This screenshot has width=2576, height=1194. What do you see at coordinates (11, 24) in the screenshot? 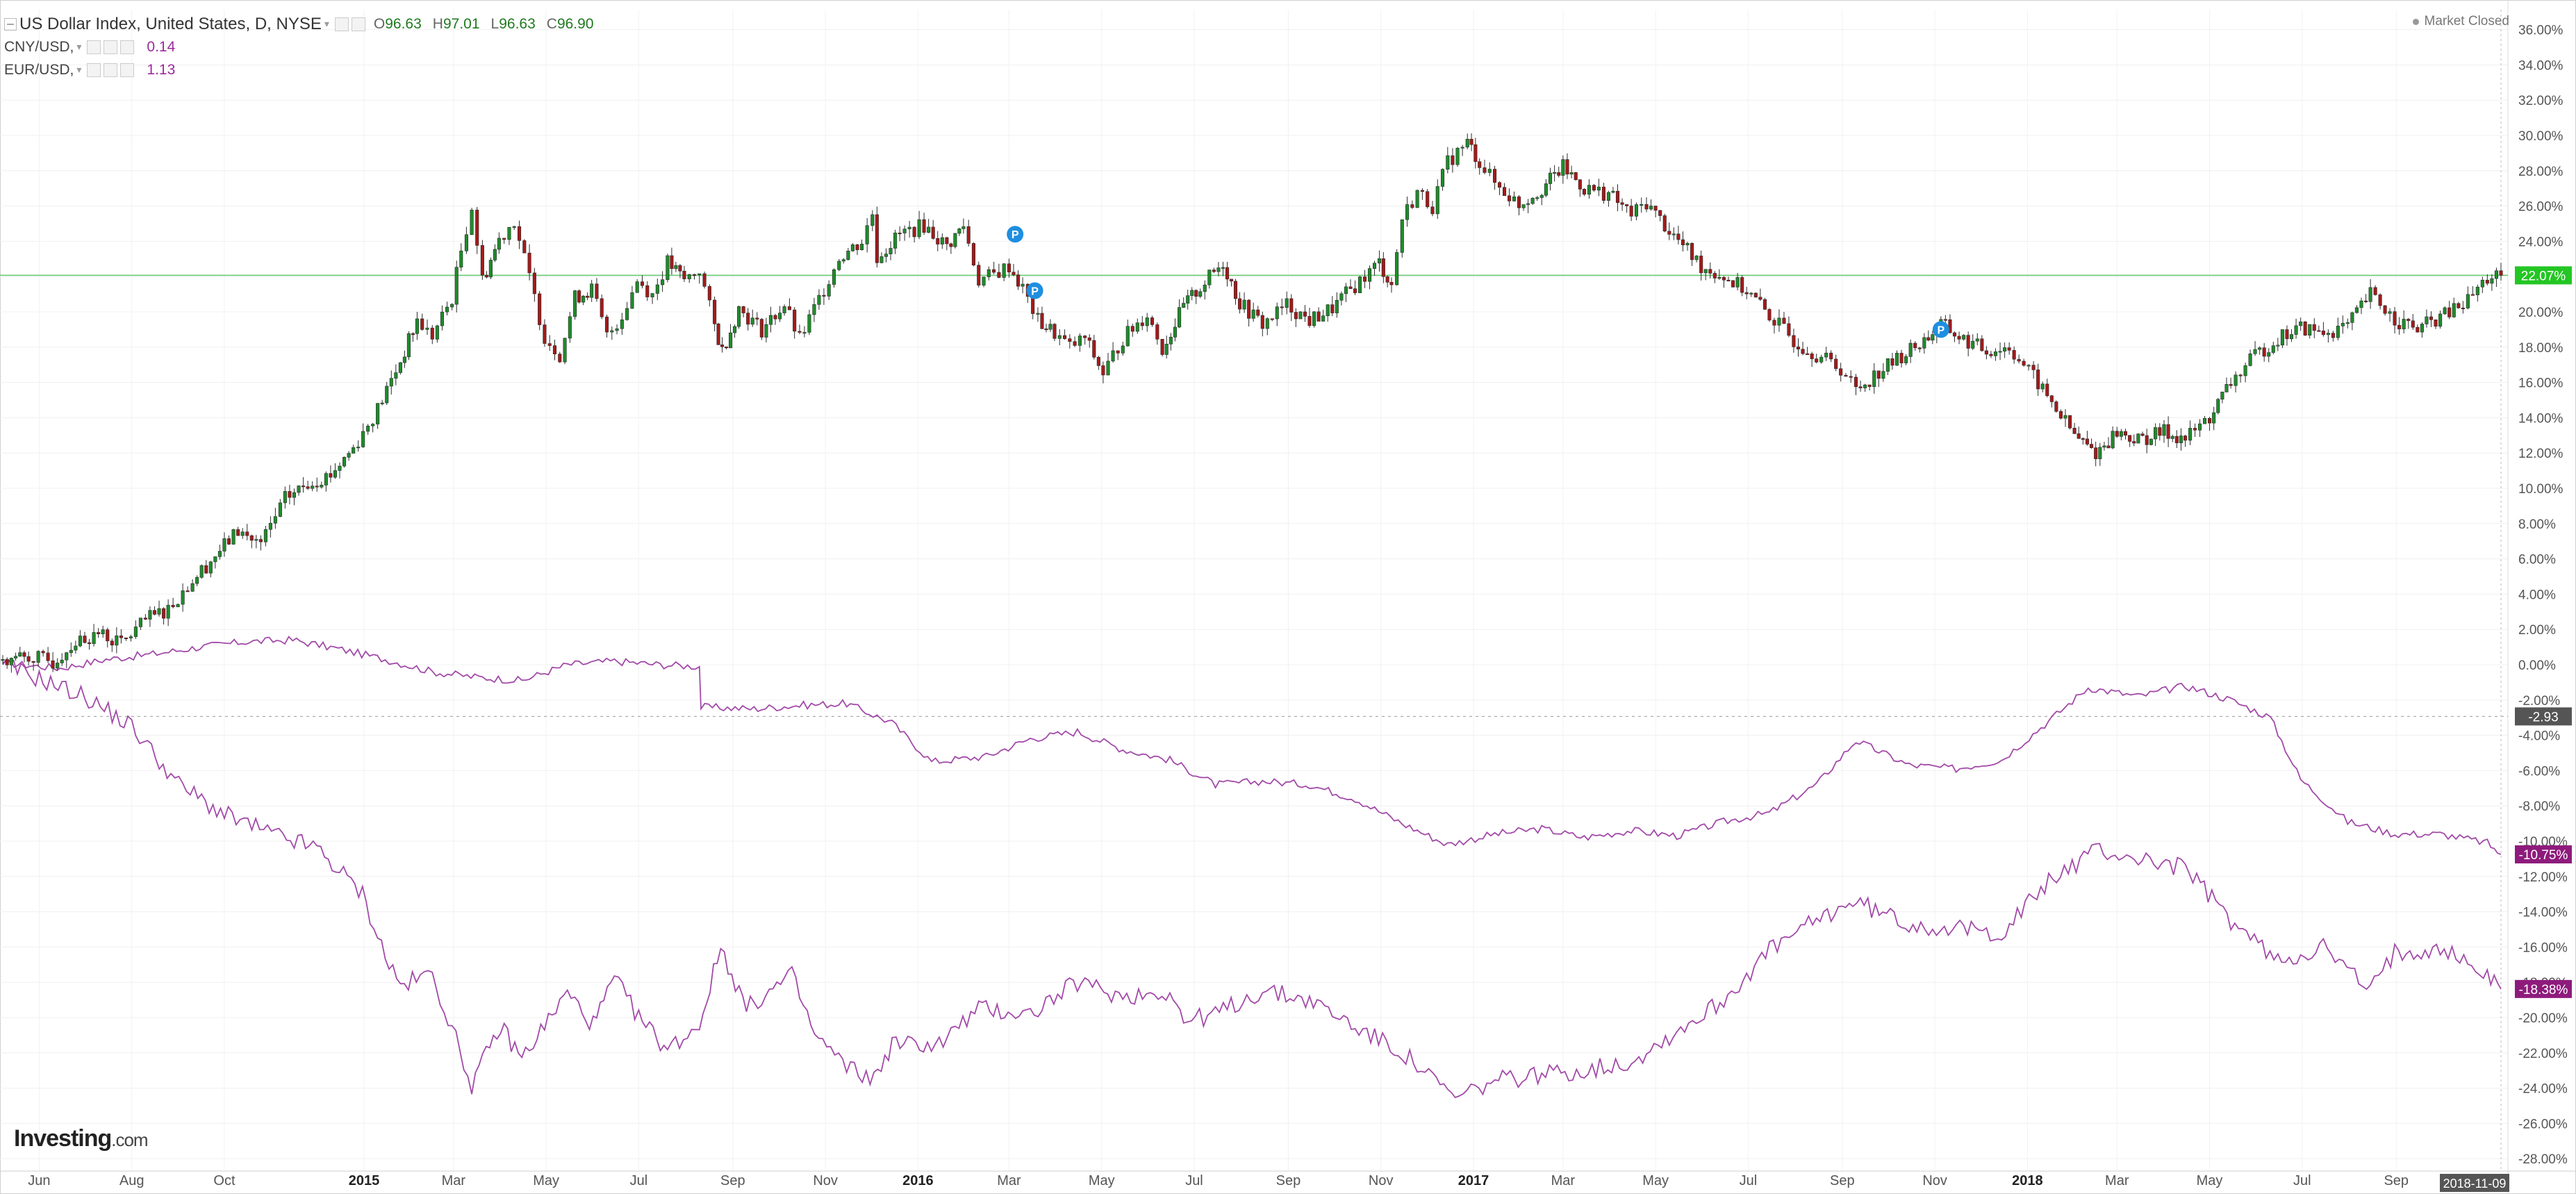
I see `collapse-legend-button` at bounding box center [11, 24].